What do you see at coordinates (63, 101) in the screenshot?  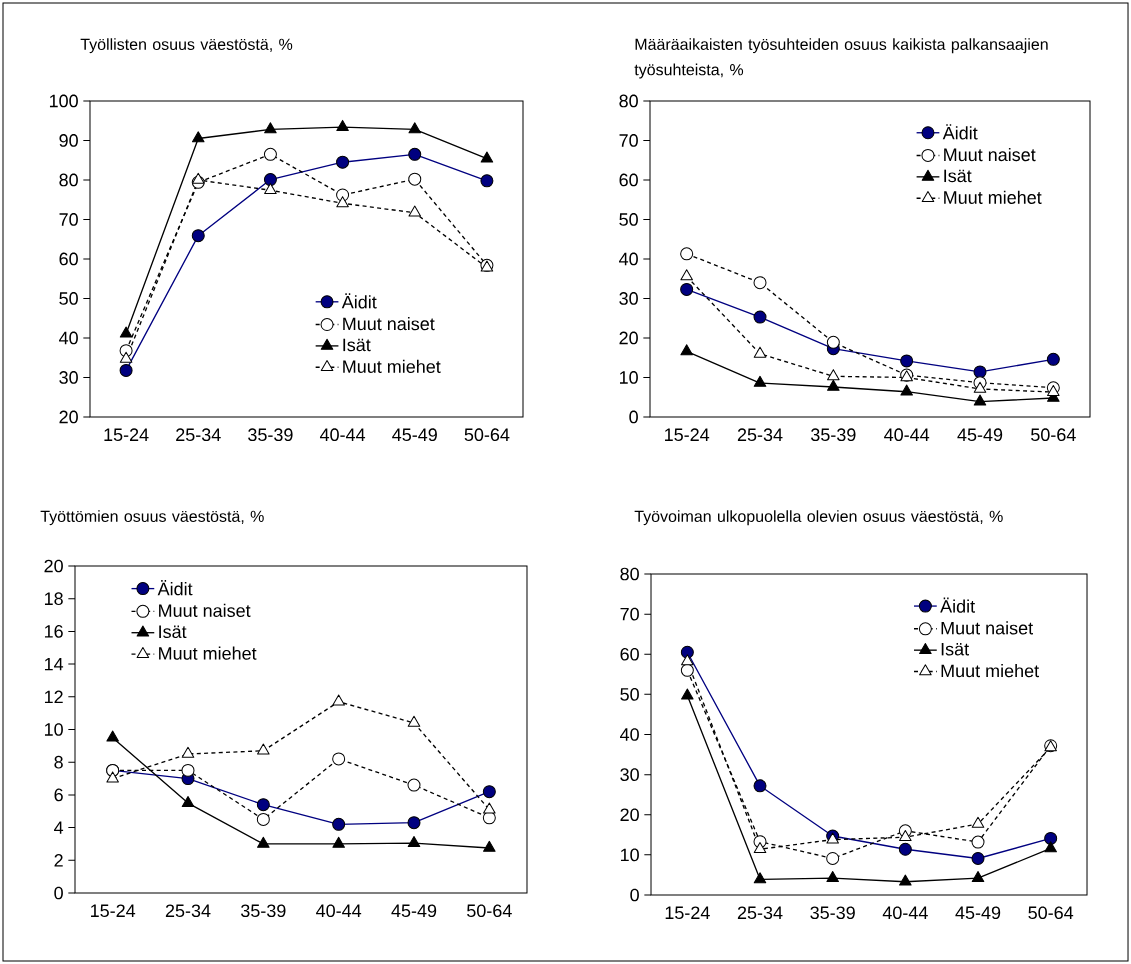 I see `y-tick-label: 100` at bounding box center [63, 101].